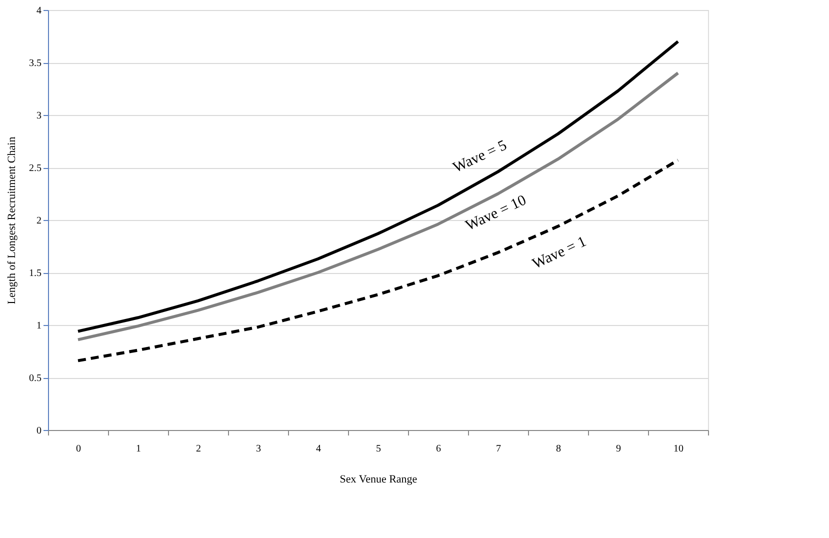 The width and height of the screenshot is (829, 538). I want to click on y-tick-label: 0.5, so click(35, 378).